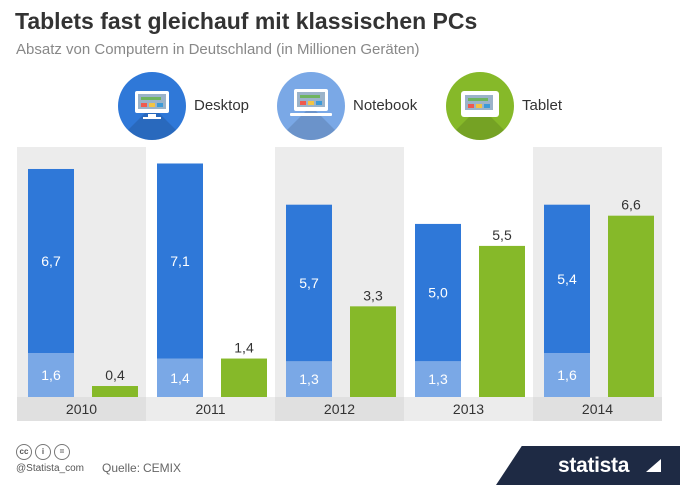  What do you see at coordinates (121, 468) in the screenshot?
I see `source-label: Quelle:` at bounding box center [121, 468].